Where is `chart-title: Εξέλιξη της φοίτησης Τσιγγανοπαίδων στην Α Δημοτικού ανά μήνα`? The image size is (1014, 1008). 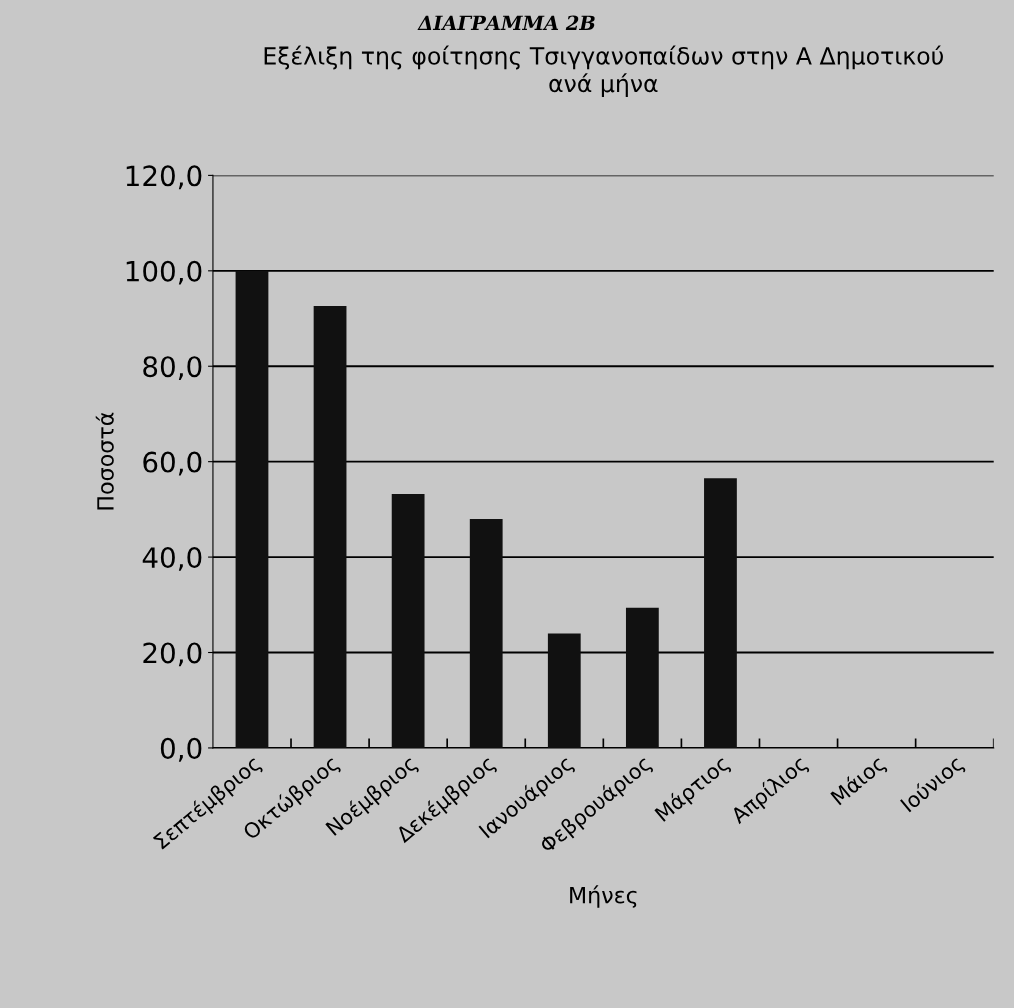
chart-title: Εξέλιξη της φοίτησης Τσιγγανοπαίδων στην Α Δημοτικού ανά μήνα is located at coordinates (603, 71).